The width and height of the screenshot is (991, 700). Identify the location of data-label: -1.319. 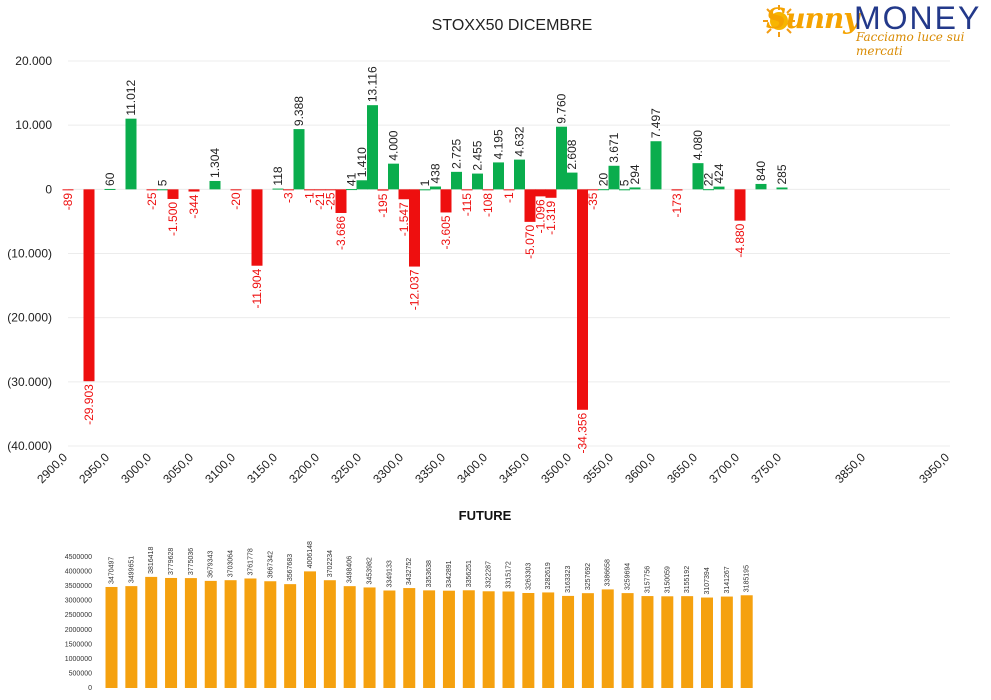
(551, 217).